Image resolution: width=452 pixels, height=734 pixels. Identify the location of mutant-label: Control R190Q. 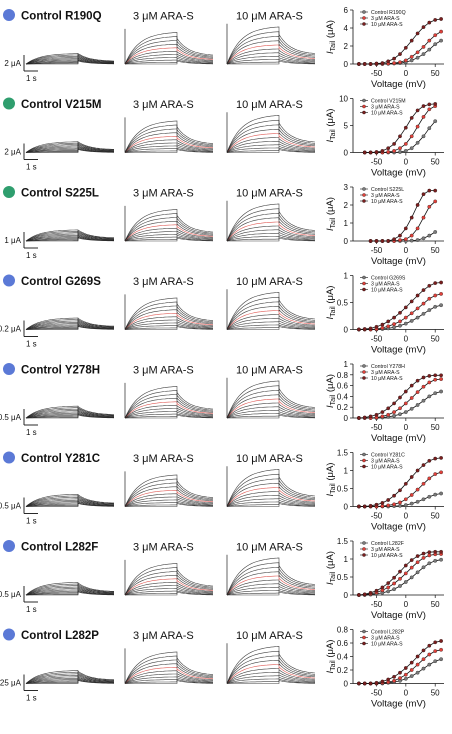
(61, 17).